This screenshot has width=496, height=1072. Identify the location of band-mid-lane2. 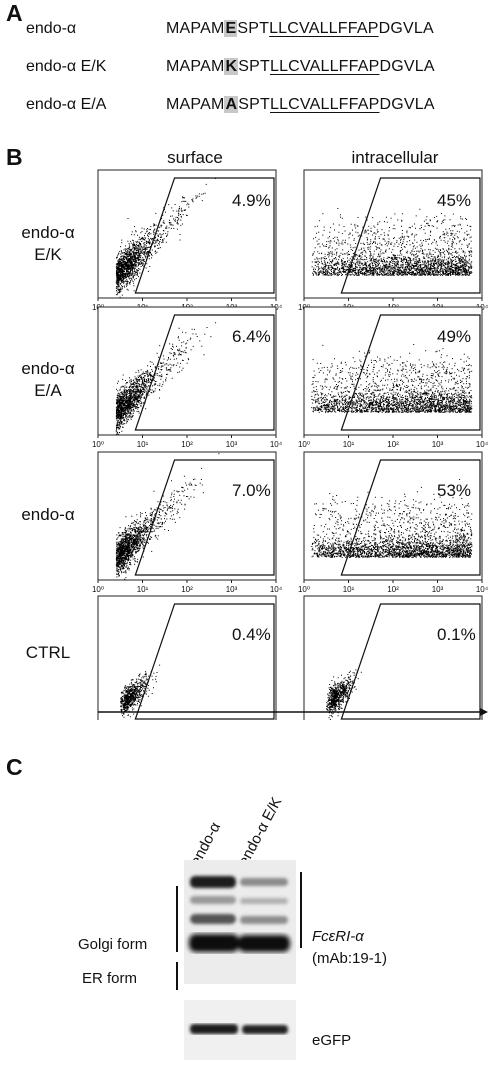
(264, 901).